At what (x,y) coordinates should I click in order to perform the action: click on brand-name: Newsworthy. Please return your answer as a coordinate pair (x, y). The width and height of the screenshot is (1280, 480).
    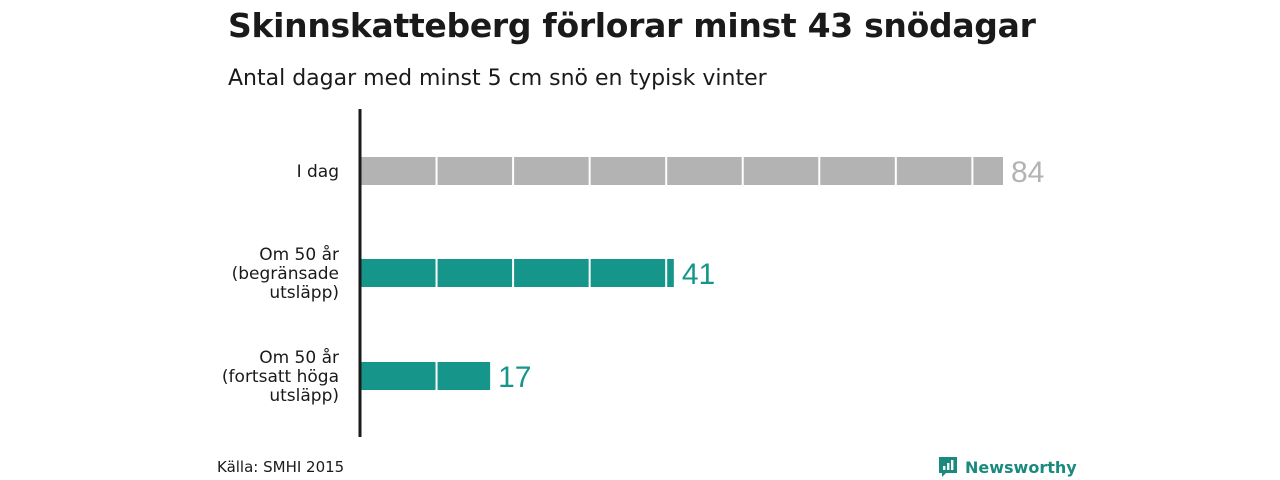
    Looking at the image, I should click on (1021, 467).